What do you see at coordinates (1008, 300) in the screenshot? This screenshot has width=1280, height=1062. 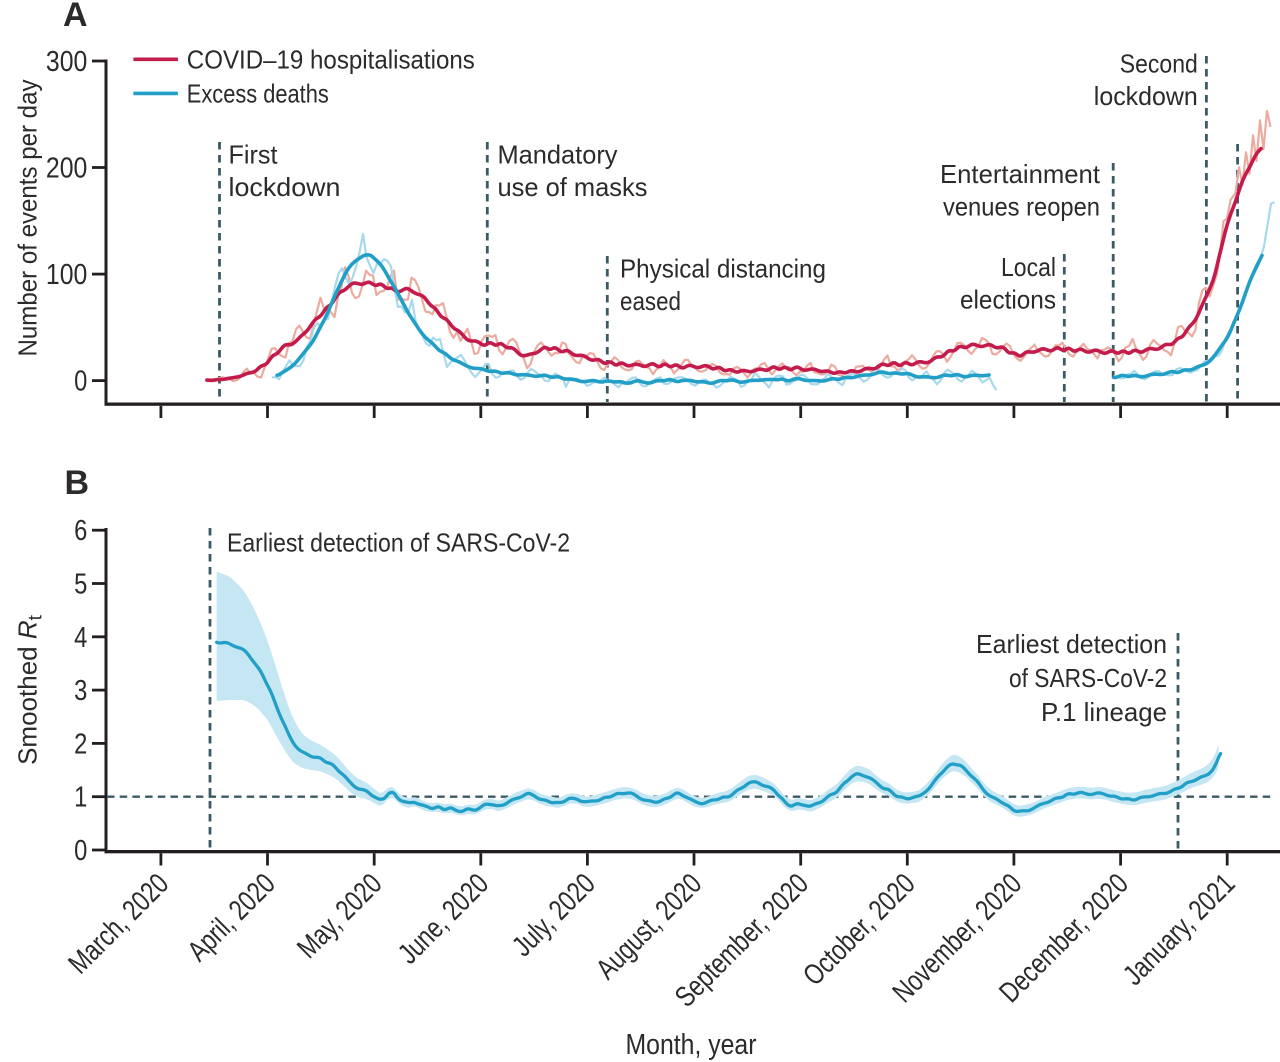 I see `svg-text: elections` at bounding box center [1008, 300].